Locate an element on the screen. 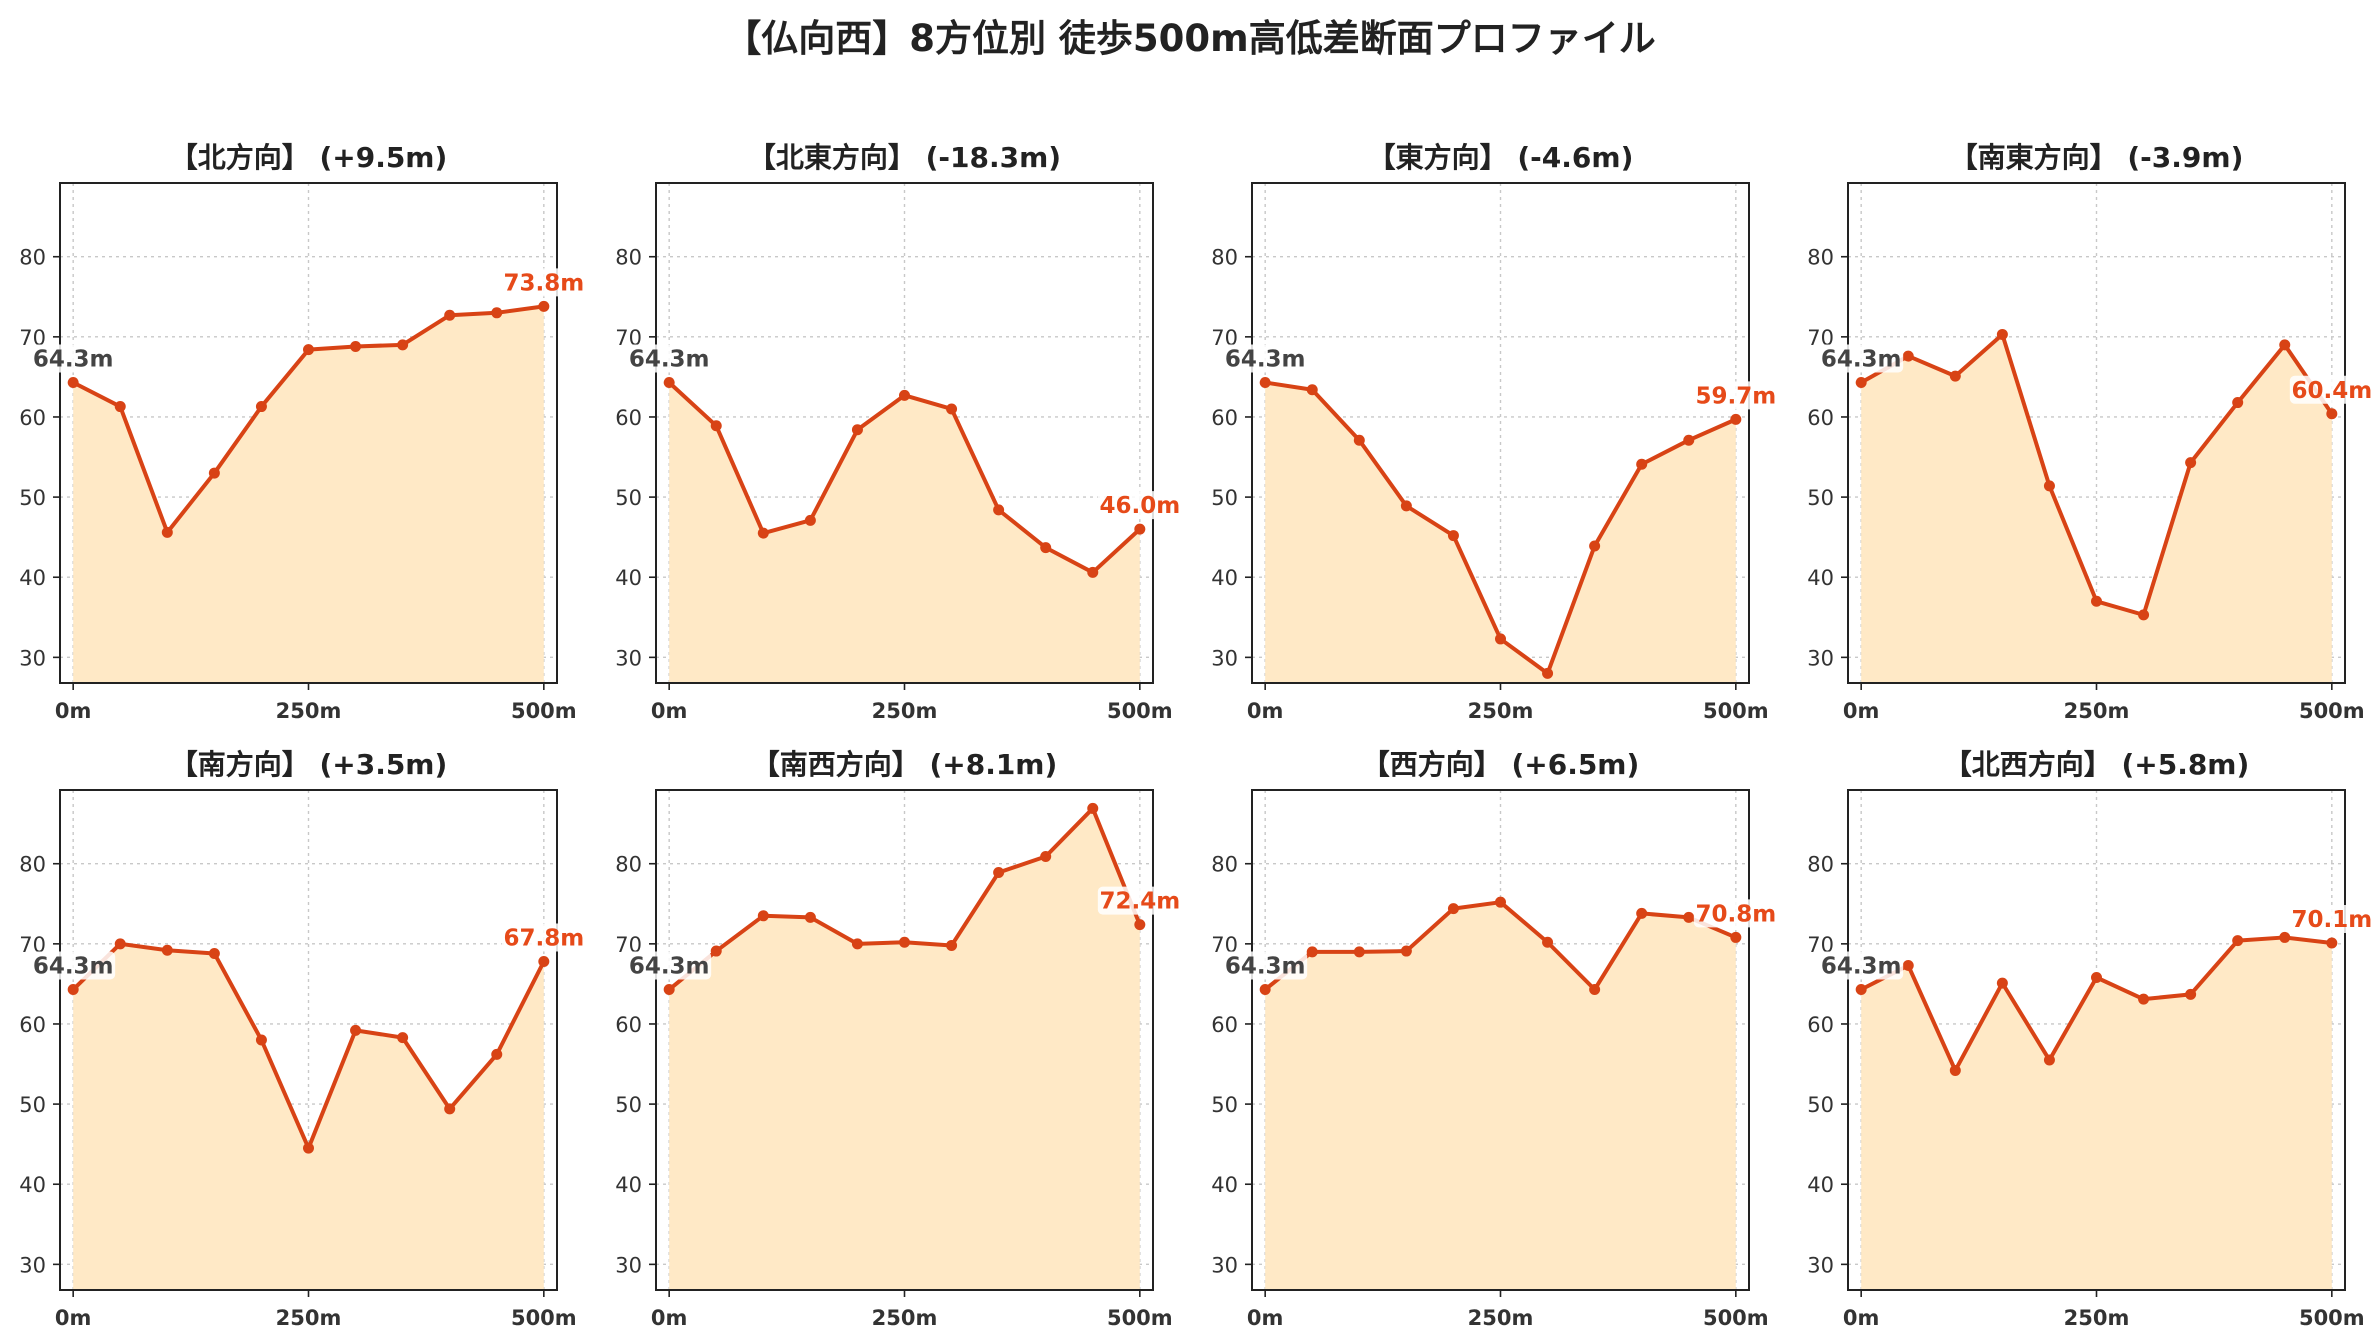 This screenshot has height=1344, width=2380. panel-title: 【南西方向】 (+8.1m) is located at coordinates (905, 764).